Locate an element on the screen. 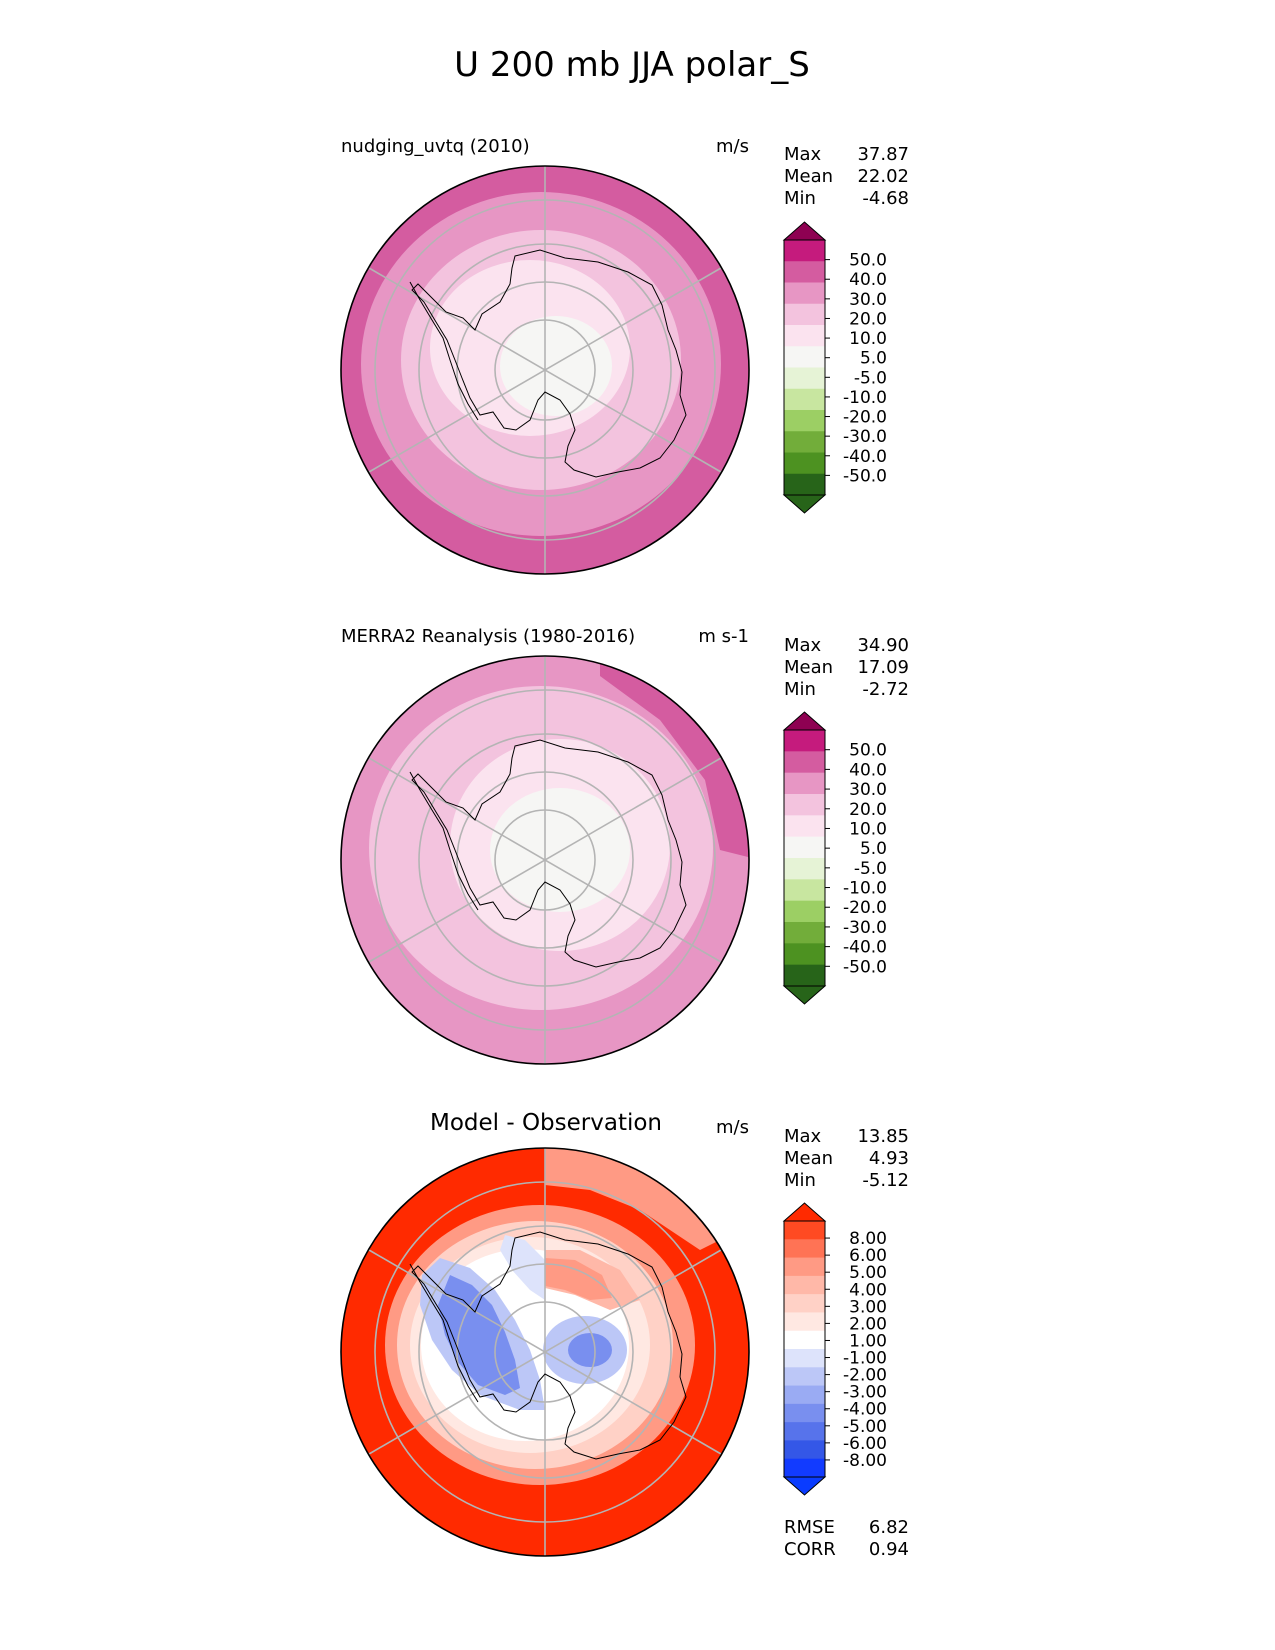  stat-value: 34.90 is located at coordinates (883, 645).